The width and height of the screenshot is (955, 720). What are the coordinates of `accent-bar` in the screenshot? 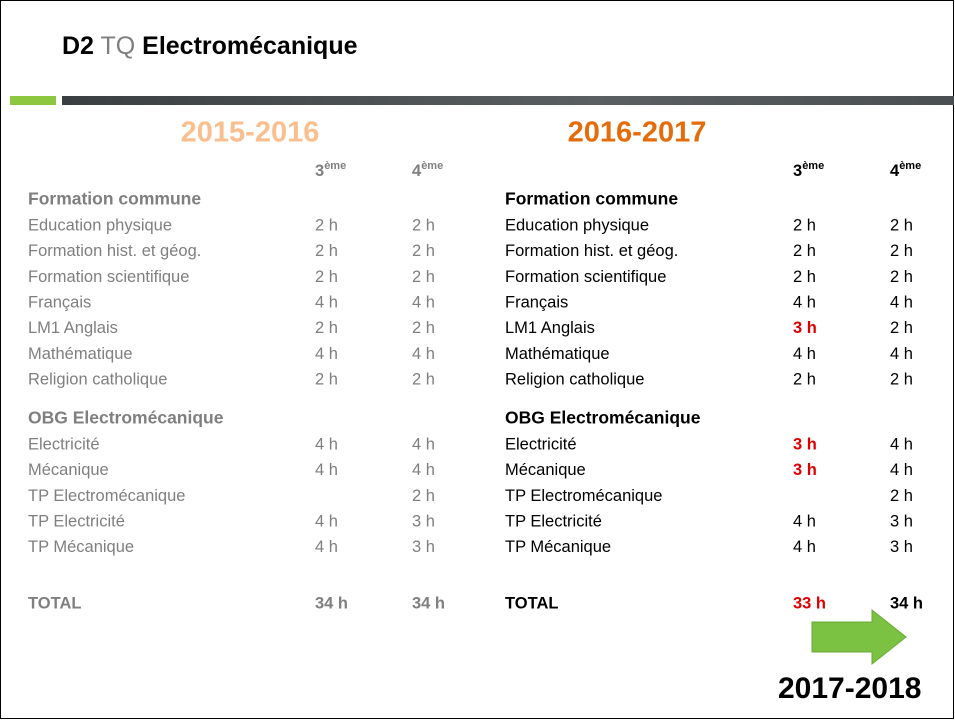 It's located at (33, 100).